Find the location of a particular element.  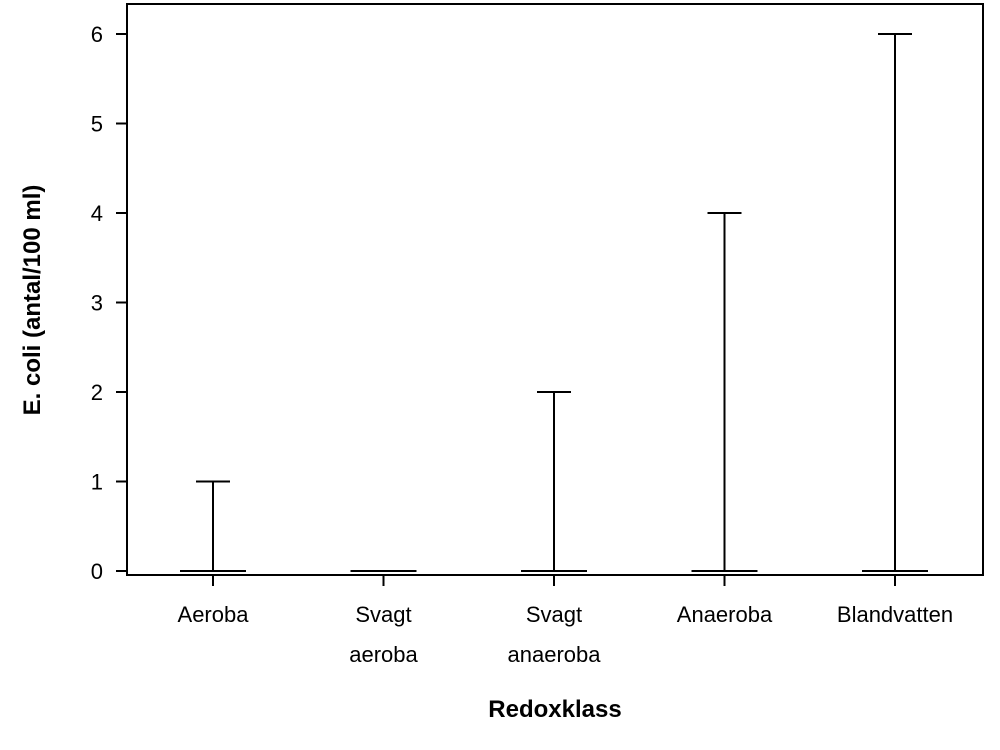

x-tick-label-line: Blandvatten is located at coordinates (895, 614).